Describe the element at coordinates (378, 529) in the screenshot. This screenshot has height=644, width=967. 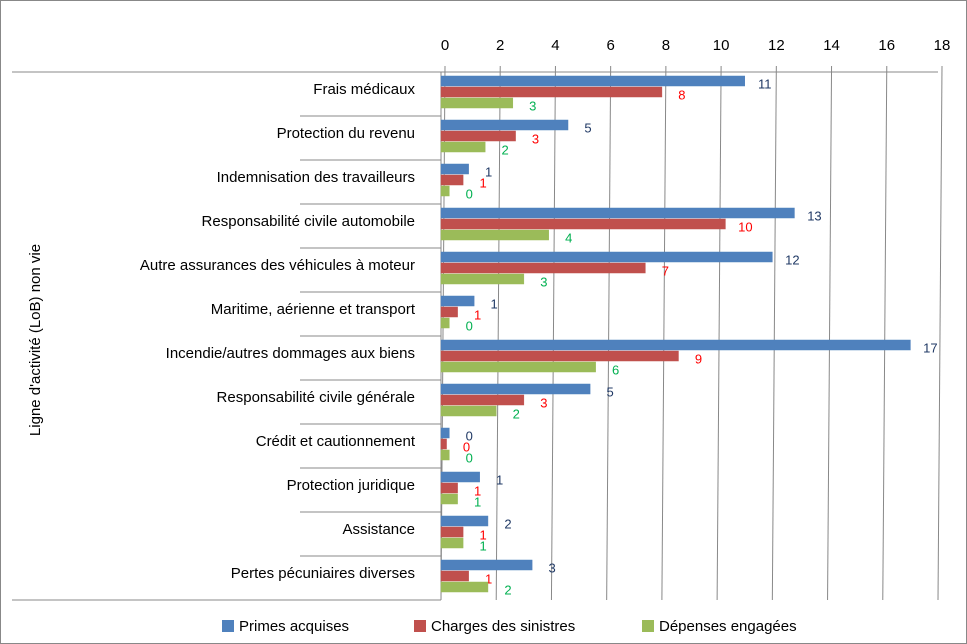
I see `category-label: Assistance` at that location.